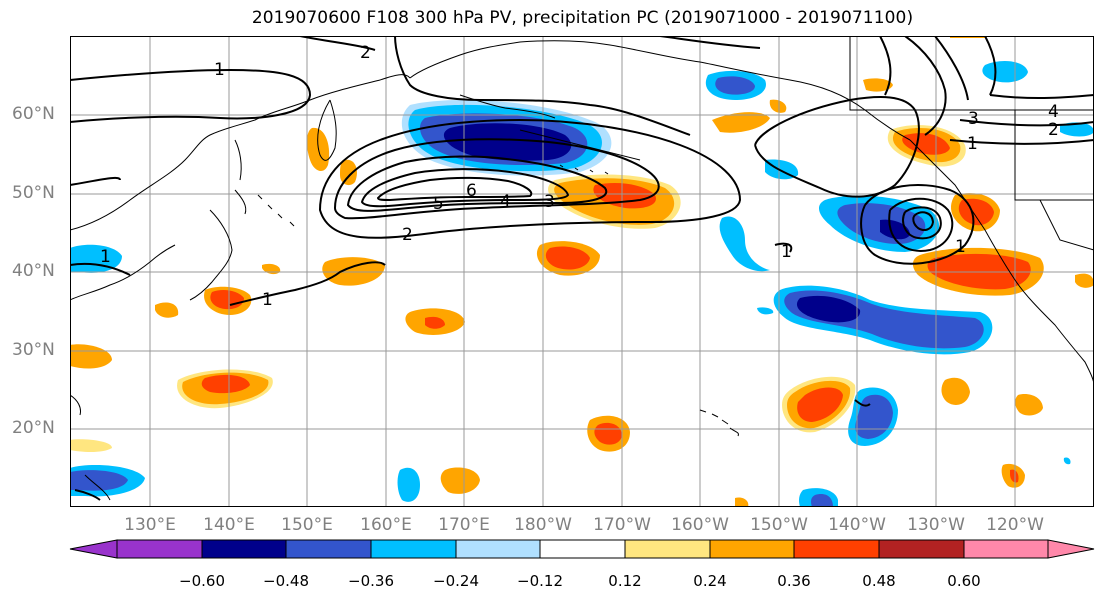 Image resolution: width=1105 pixels, height=601 pixels. I want to click on colorbar-tick-label: −0.12, so click(540, 581).